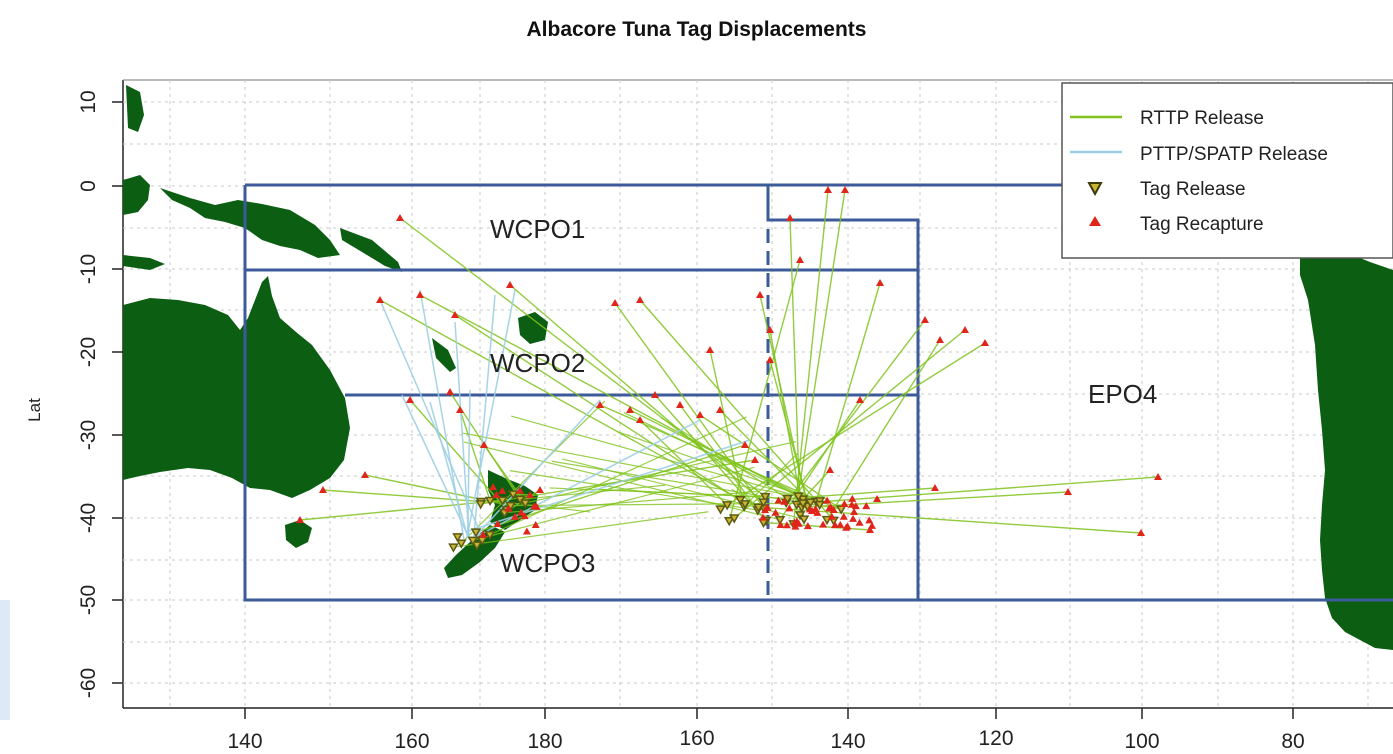  Describe the element at coordinates (1202, 224) in the screenshot. I see `legend-item-label: Tag Recapture` at that location.